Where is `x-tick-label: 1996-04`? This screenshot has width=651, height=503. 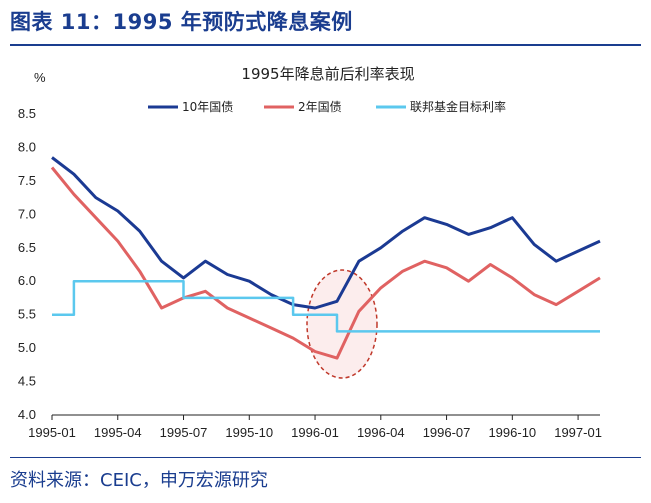 x-tick-label: 1996-04 is located at coordinates (381, 432).